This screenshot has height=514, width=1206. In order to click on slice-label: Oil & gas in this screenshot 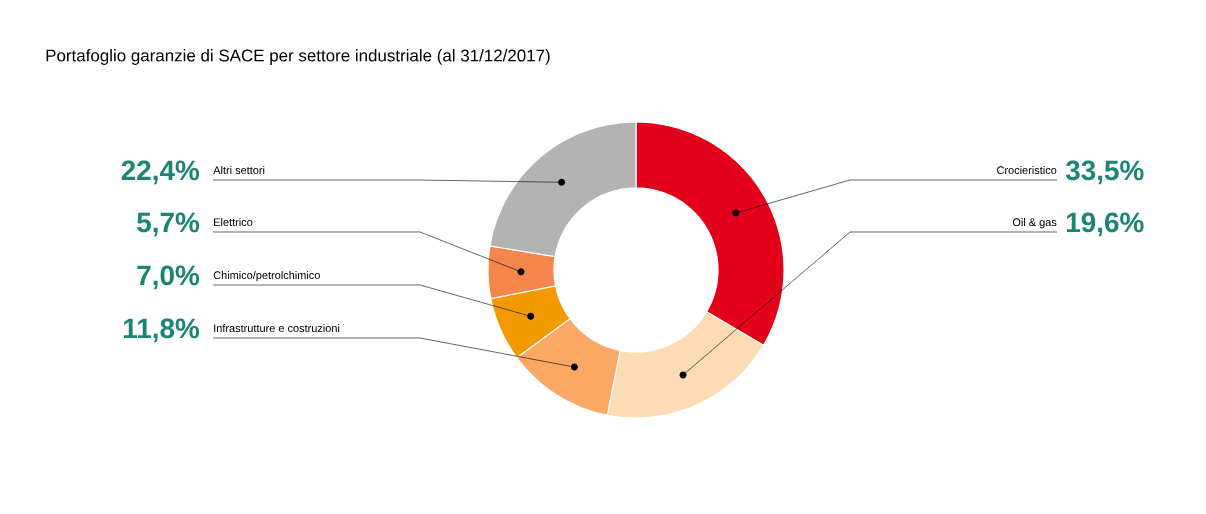, I will do `click(1034, 223)`.